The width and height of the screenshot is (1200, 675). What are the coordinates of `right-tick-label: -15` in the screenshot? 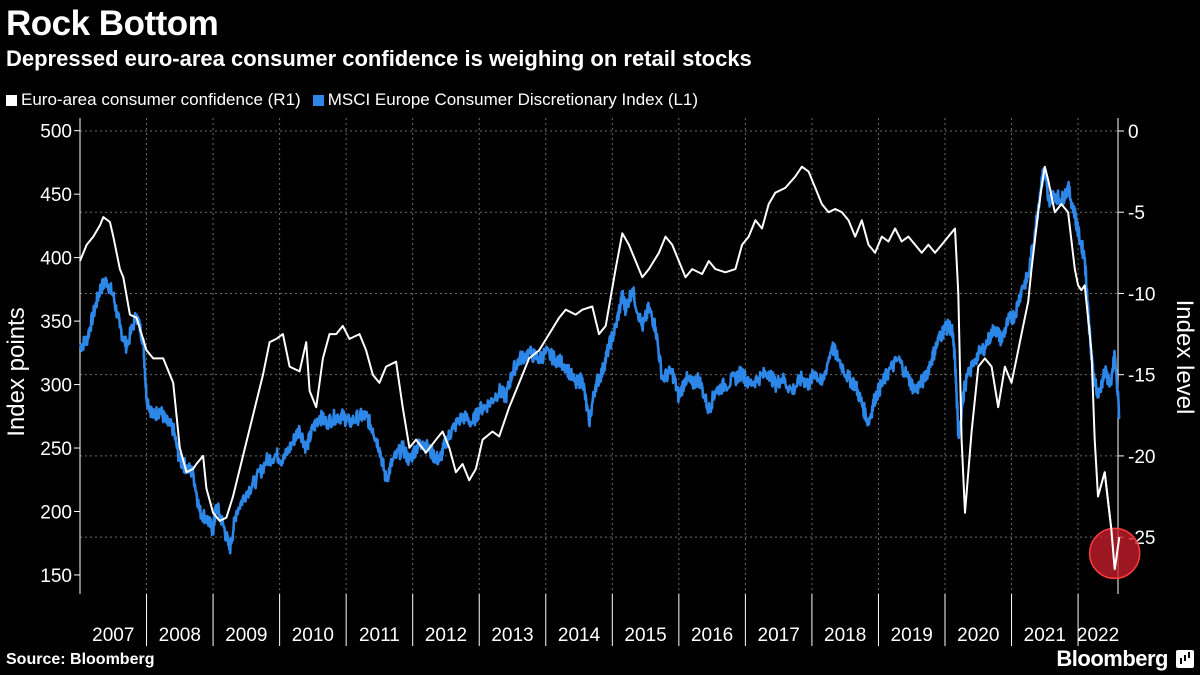 It's located at (1141, 376).